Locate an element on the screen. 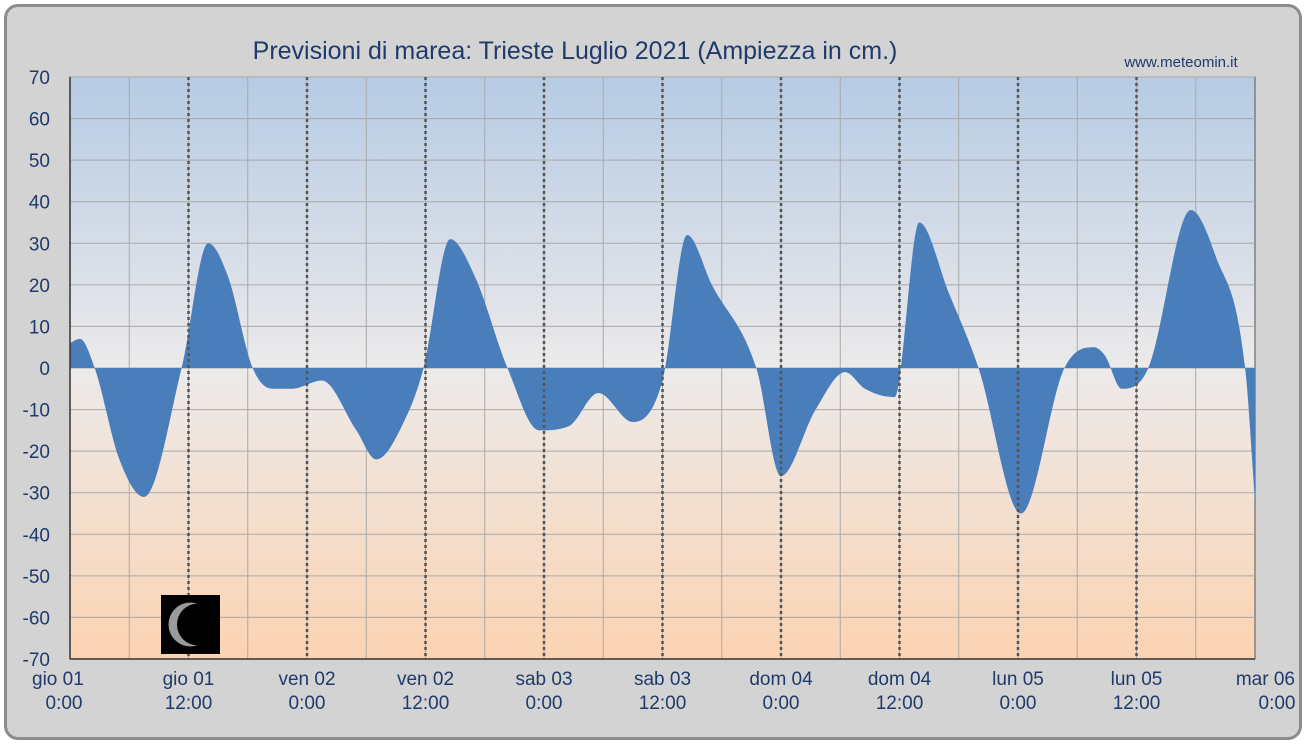 The width and height of the screenshot is (1310, 747). y-tick-label: 0 is located at coordinates (44, 369).